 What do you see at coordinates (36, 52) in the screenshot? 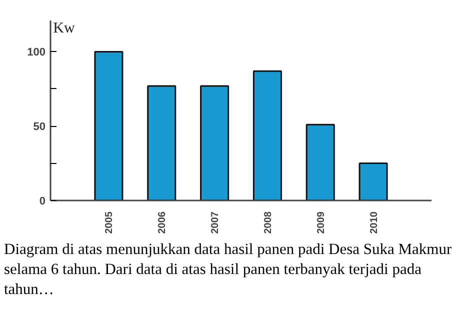
I see `y-tick-label: 100` at bounding box center [36, 52].